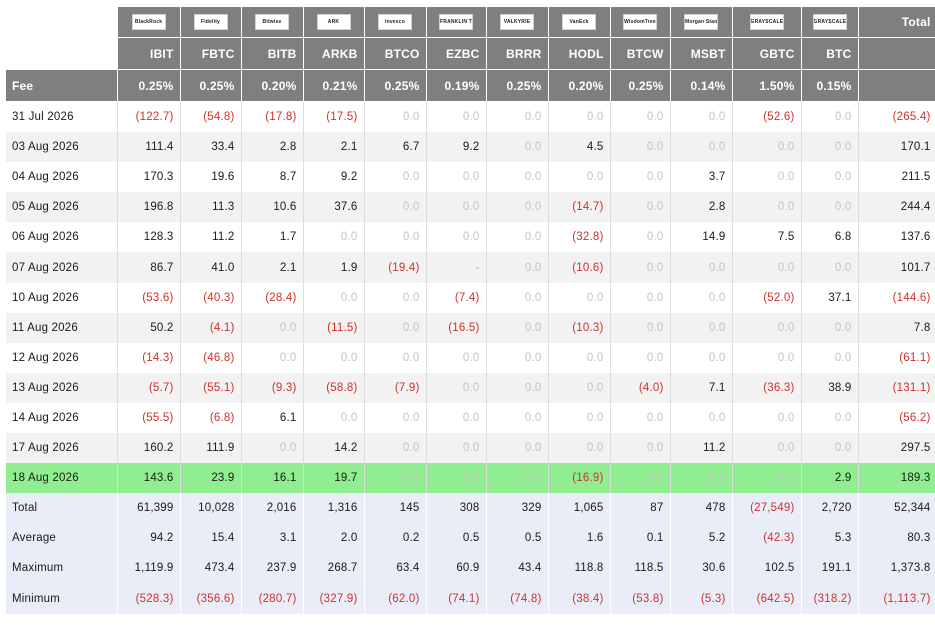 The width and height of the screenshot is (935, 625). Describe the element at coordinates (767, 237) in the screenshot. I see `flow-cell-gbtc: 7.5` at that location.